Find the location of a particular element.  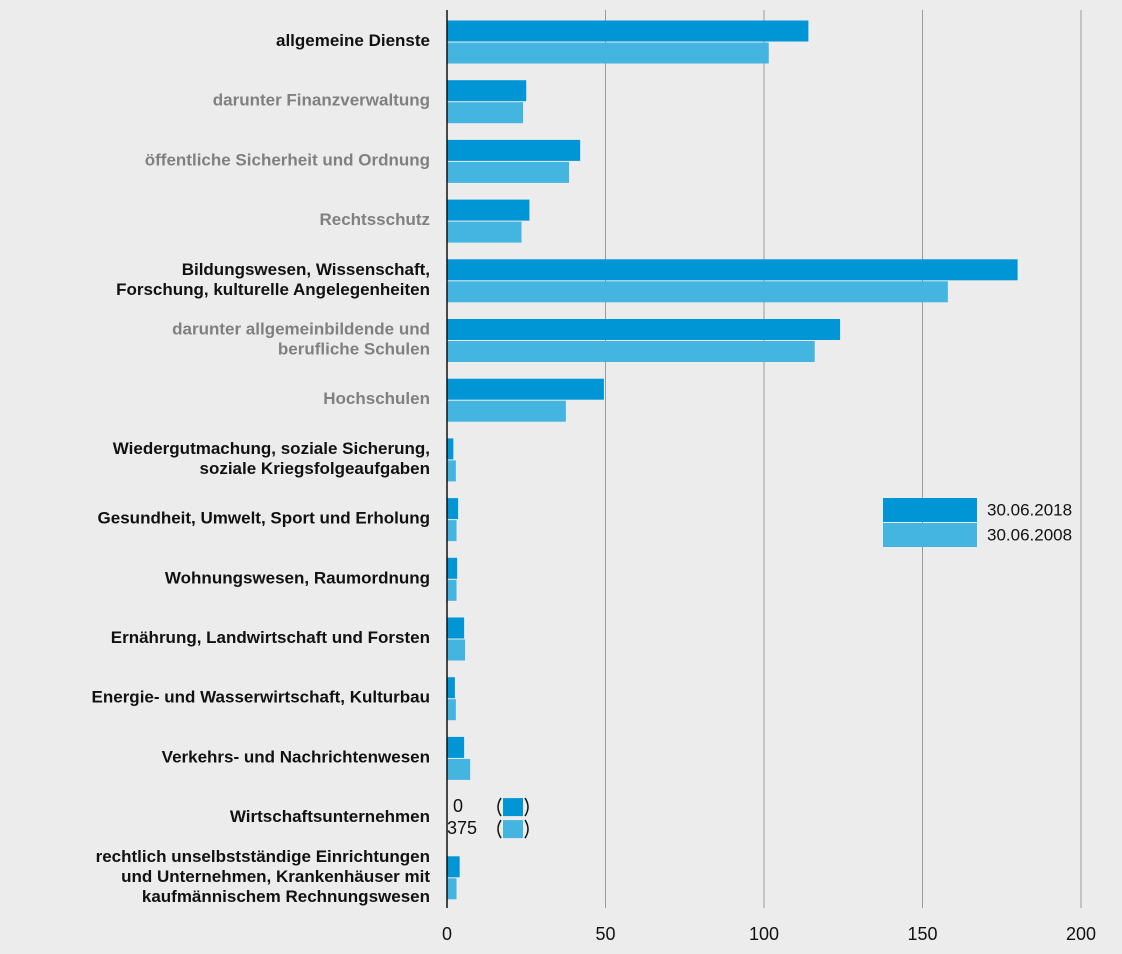

x-tick-label: 200 is located at coordinates (1081, 934).